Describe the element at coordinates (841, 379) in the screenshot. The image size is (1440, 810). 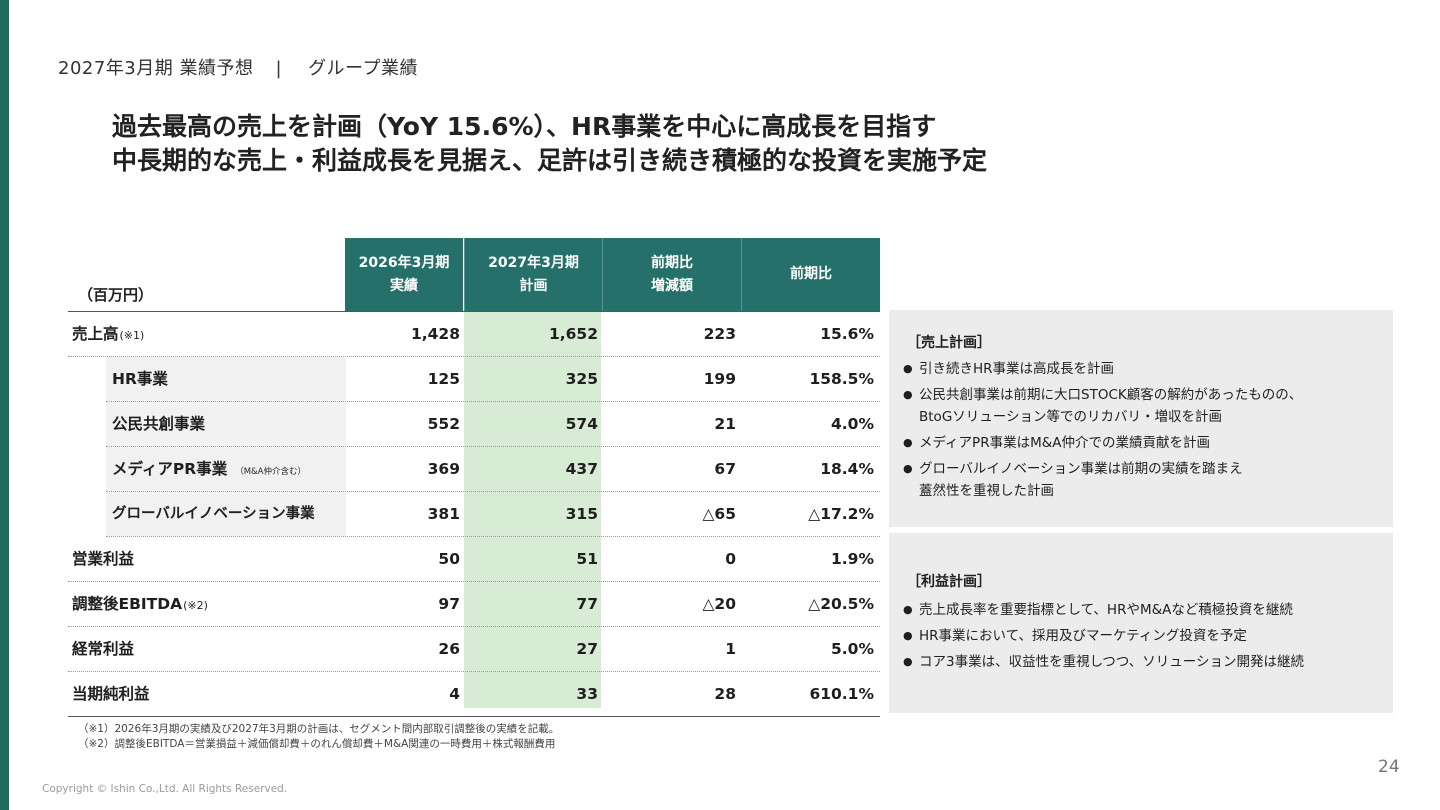
I see `cell-yoy-ratio: 158.5%` at that location.